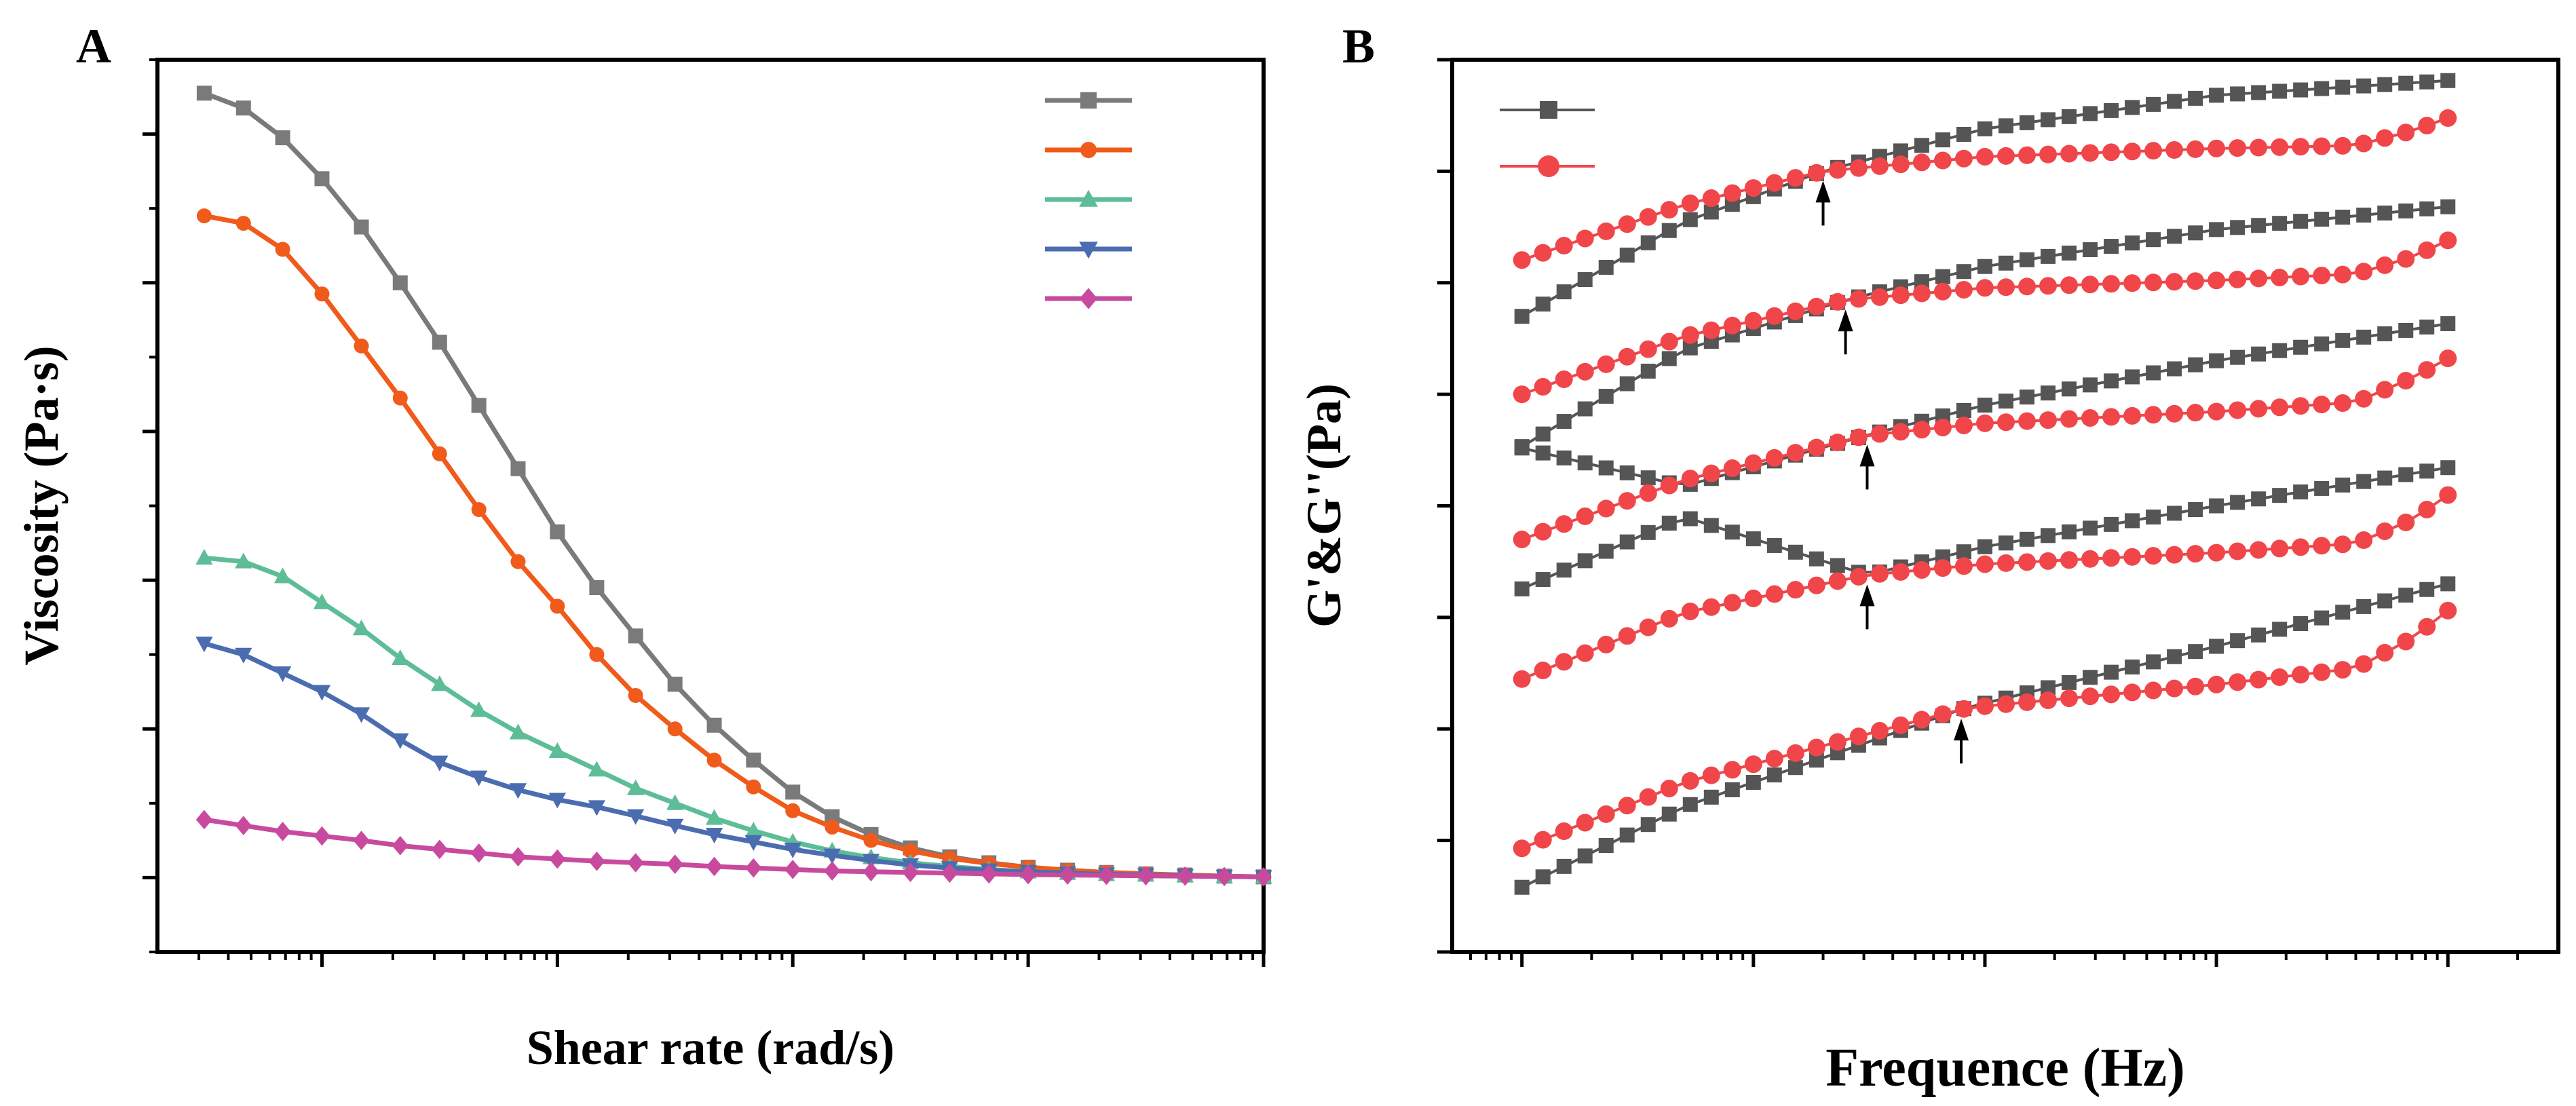 This screenshot has width=2576, height=1106. What do you see at coordinates (1547, 110) in the screenshot?
I see `legend-entry-g-prime` at bounding box center [1547, 110].